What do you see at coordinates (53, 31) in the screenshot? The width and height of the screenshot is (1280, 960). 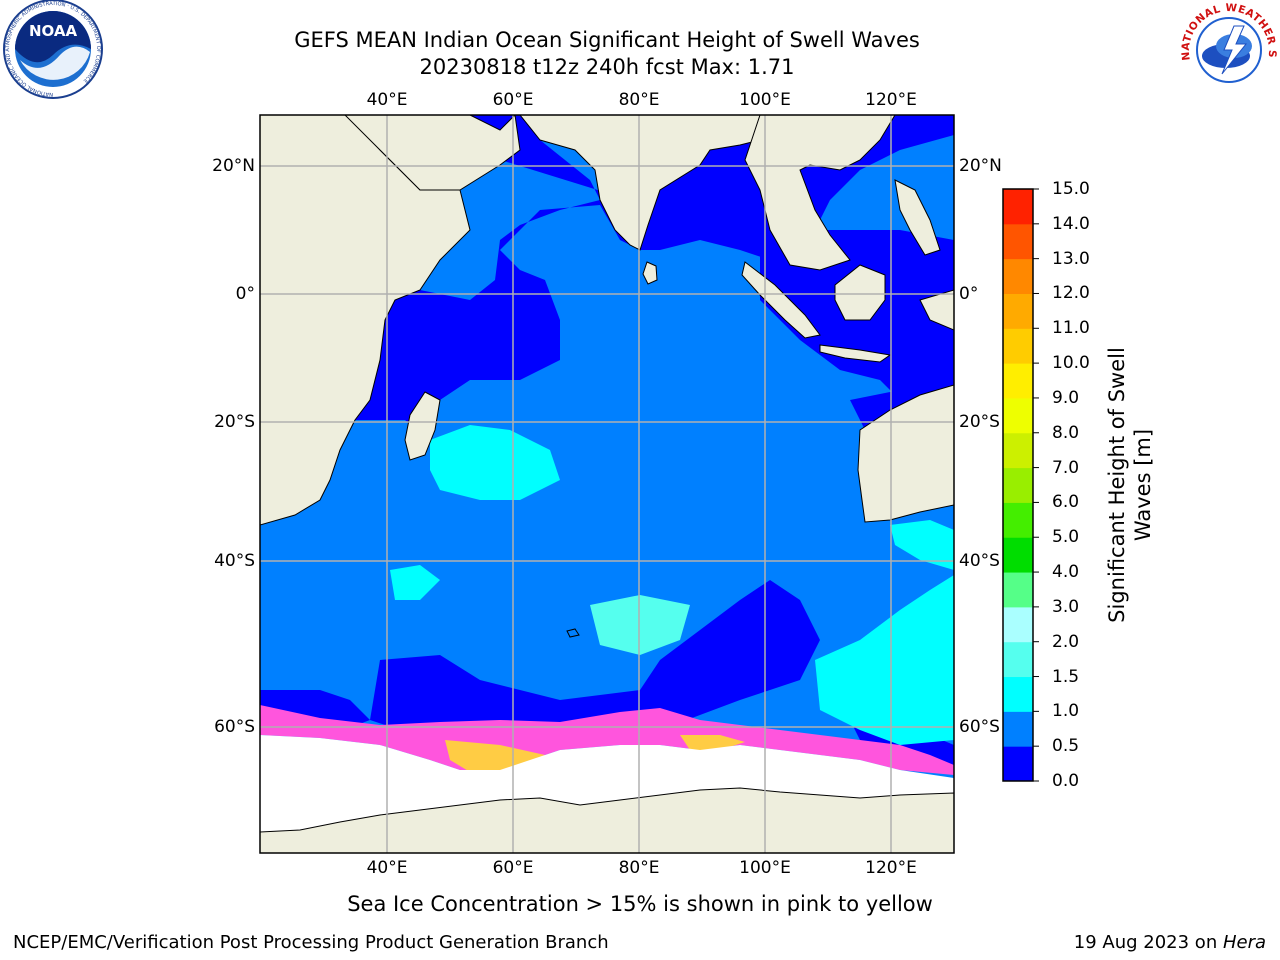 I see `noaa-logo-text: NOAA` at bounding box center [53, 31].